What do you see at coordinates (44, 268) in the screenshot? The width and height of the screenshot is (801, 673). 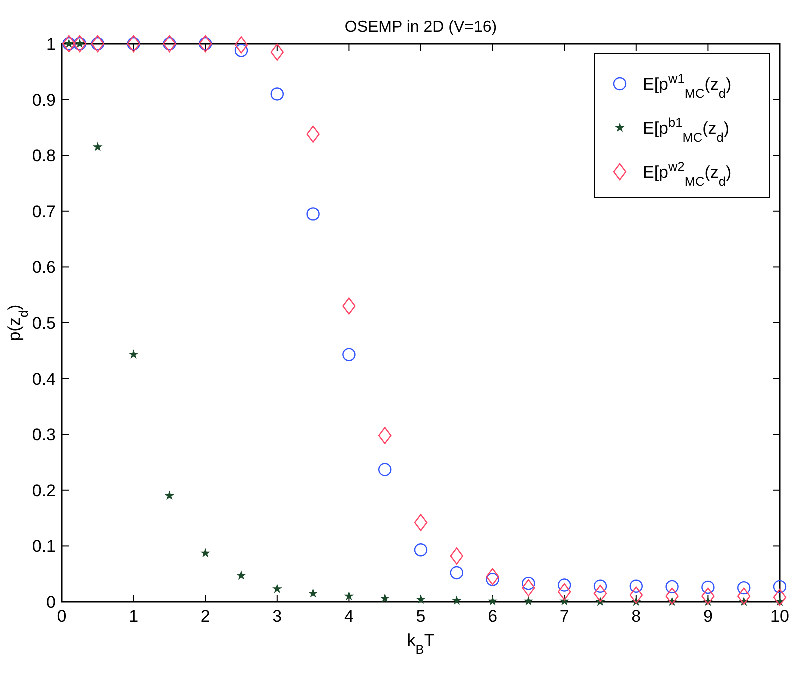 I see `y-tick-label: 0.6` at bounding box center [44, 268].